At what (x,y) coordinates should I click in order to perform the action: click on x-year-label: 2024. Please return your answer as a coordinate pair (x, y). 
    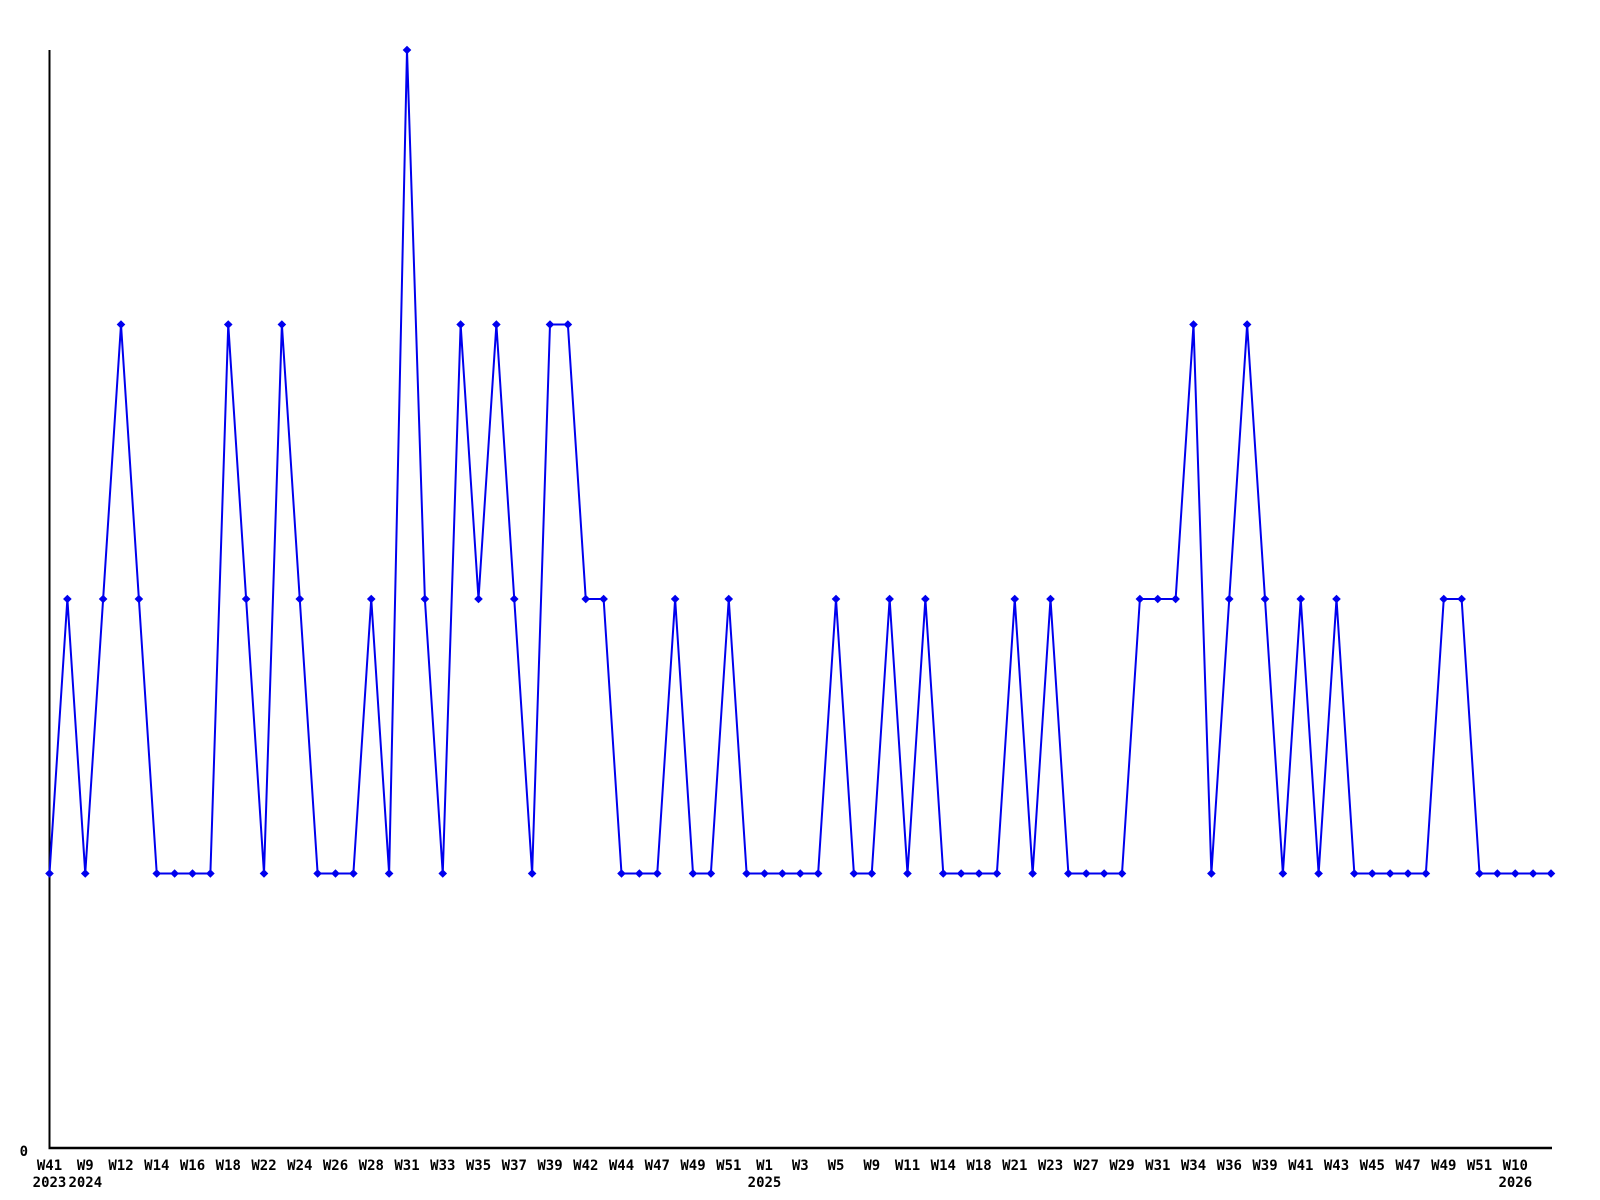
    Looking at the image, I should click on (85, 1183).